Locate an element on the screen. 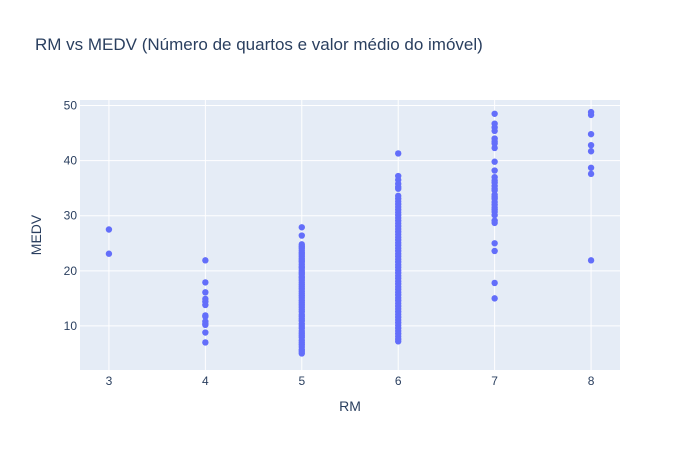  y-tick-label: 10 is located at coordinates (71, 326).